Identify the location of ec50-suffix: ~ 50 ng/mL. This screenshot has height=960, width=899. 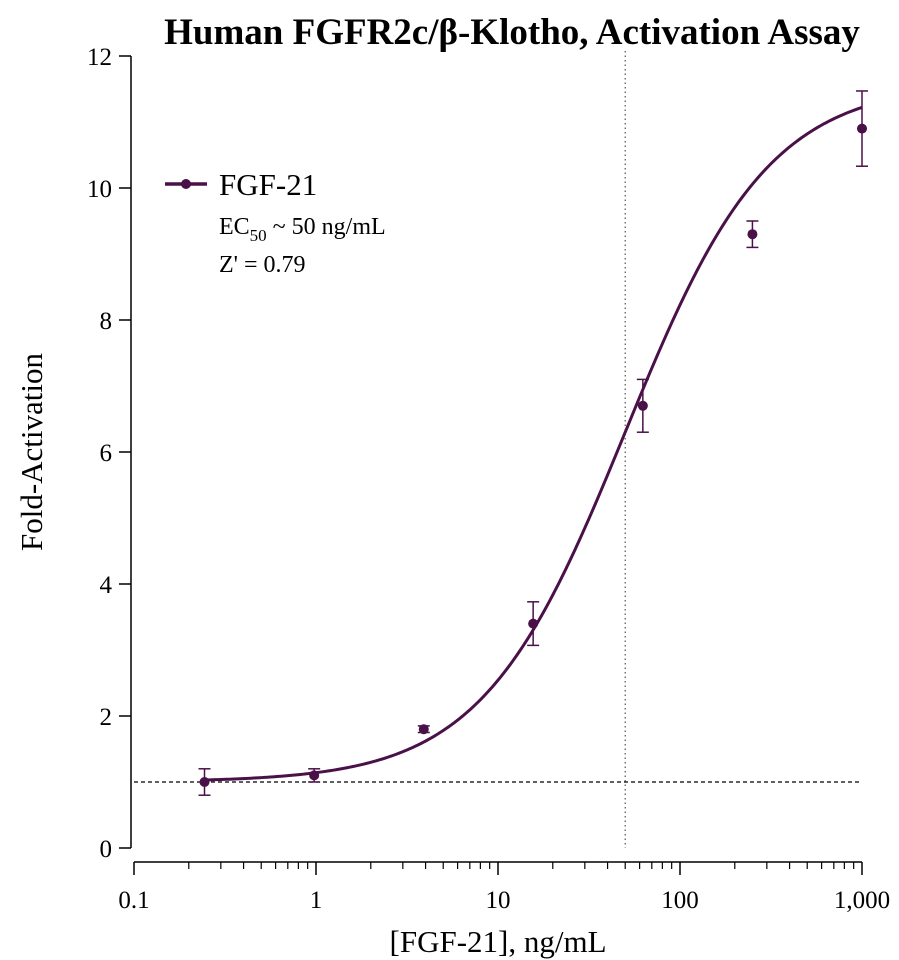
(326, 227).